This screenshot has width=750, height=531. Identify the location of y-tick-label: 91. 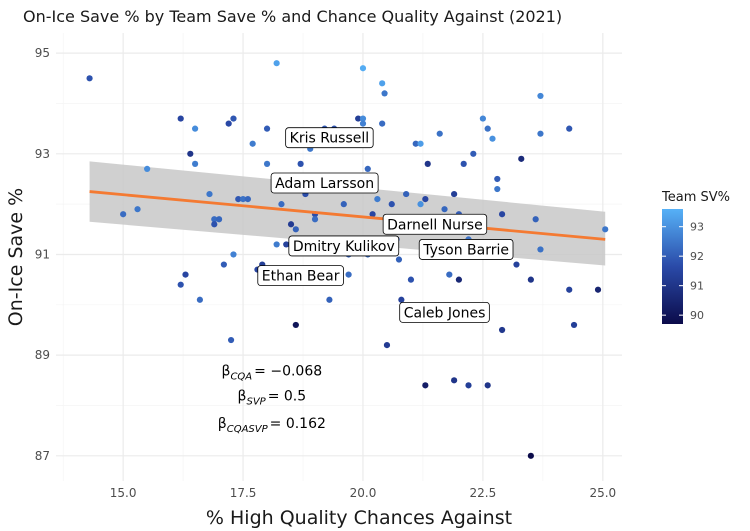
(42, 254).